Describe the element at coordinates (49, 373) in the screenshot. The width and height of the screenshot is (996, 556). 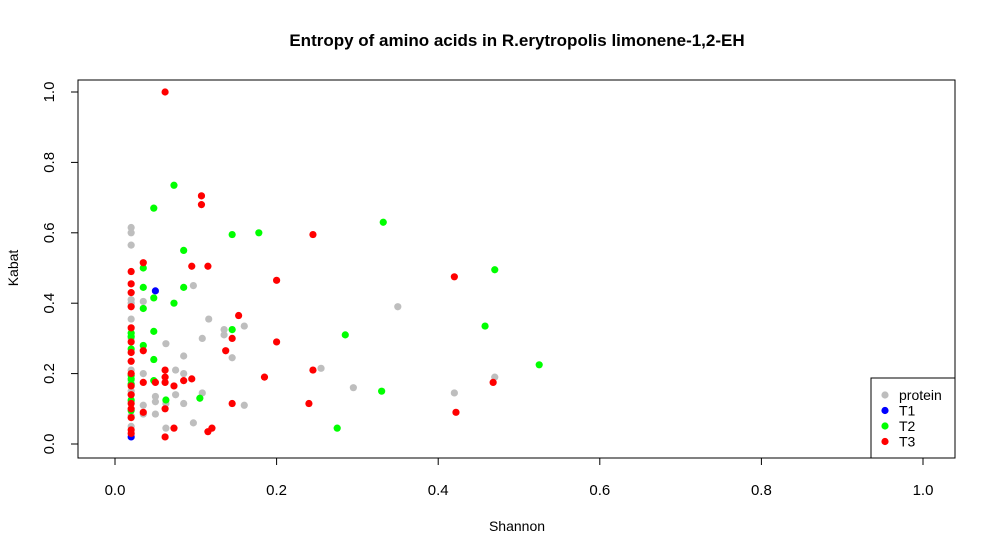
I see `y-tick-label: 0.2` at that location.